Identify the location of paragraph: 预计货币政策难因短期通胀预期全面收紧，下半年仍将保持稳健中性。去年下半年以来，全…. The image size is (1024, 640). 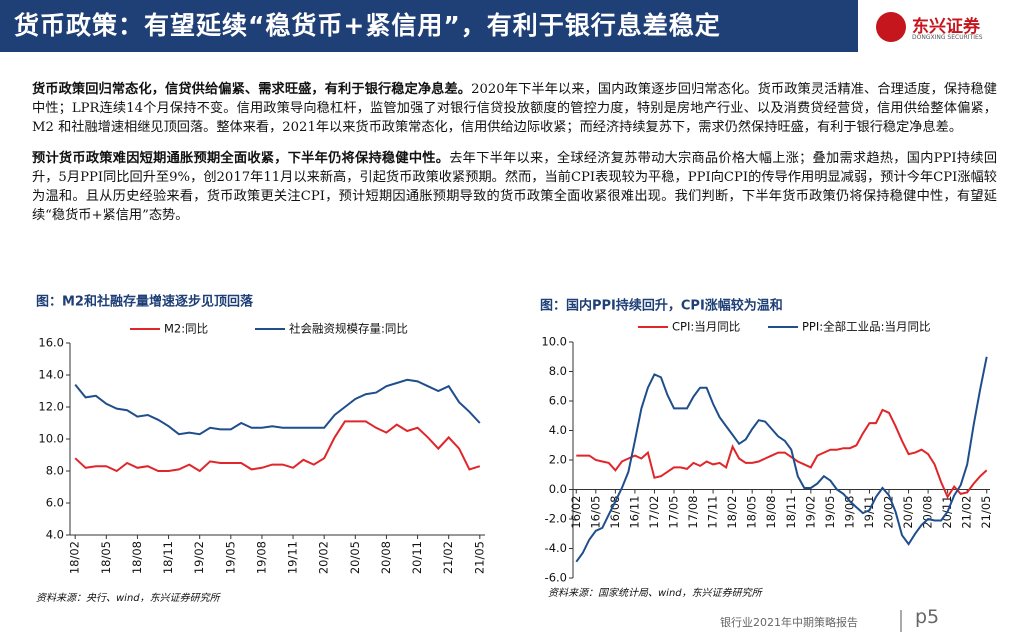
(514, 187).